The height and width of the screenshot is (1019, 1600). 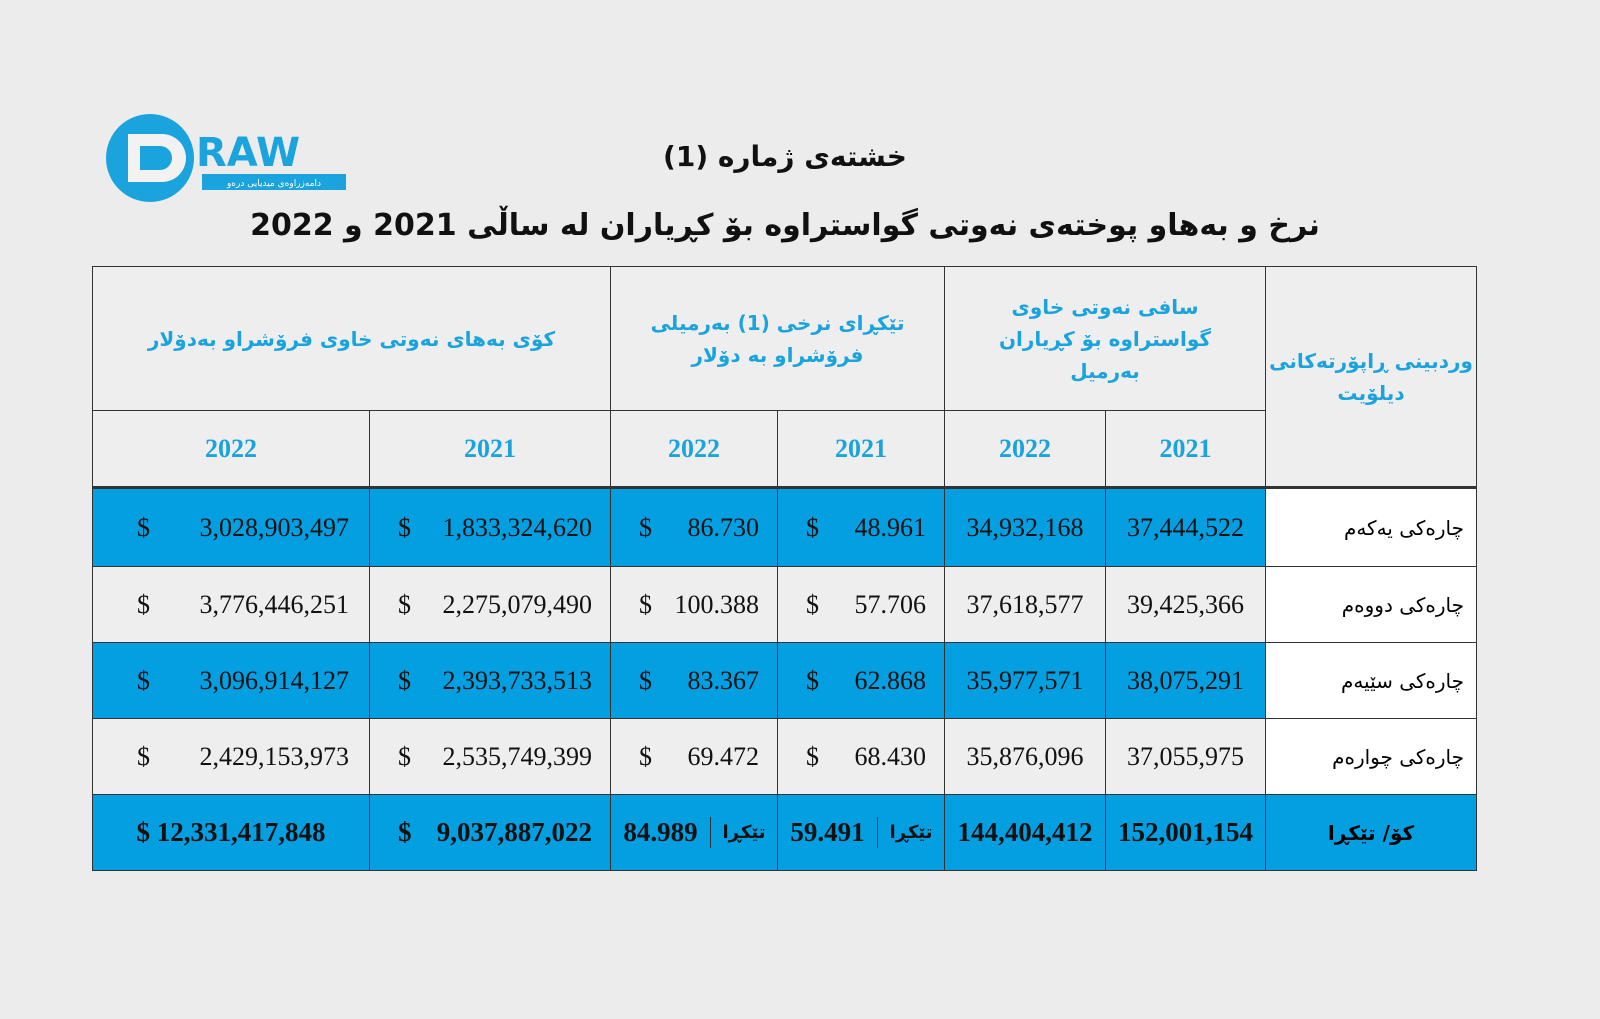 I want to click on total-2022: 2,429,153,973, so click(x=274, y=756).